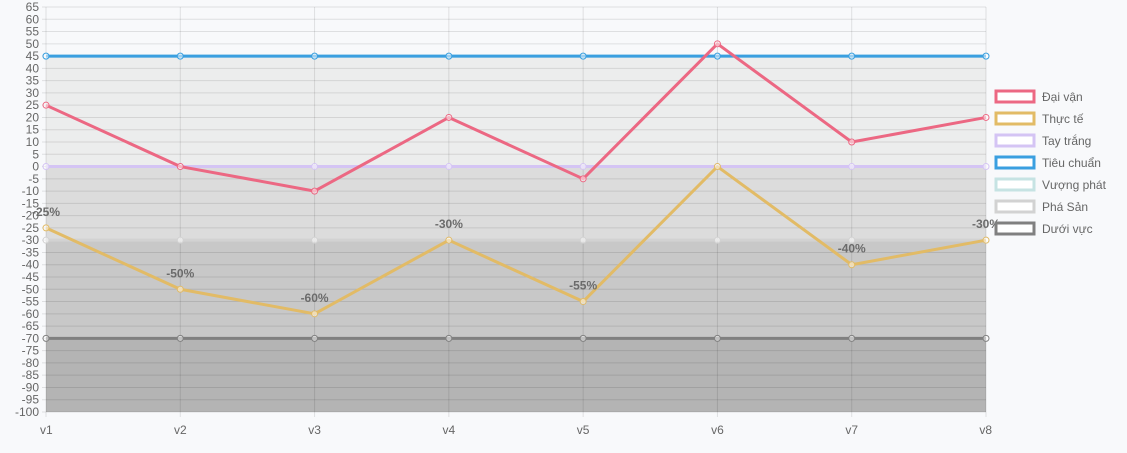  What do you see at coordinates (985, 430) in the screenshot?
I see `x-tick-label: v8` at bounding box center [985, 430].